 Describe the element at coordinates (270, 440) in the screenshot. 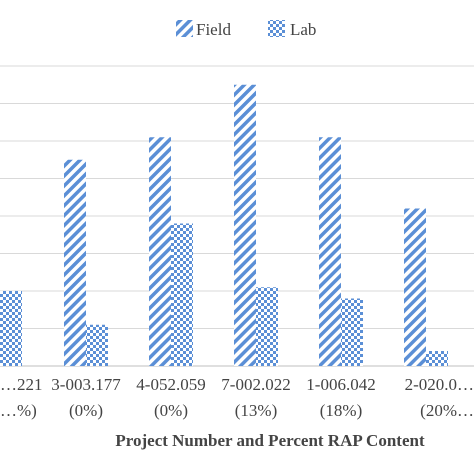

I see `x-axis-title: Project Number and Percent RAP Content` at that location.